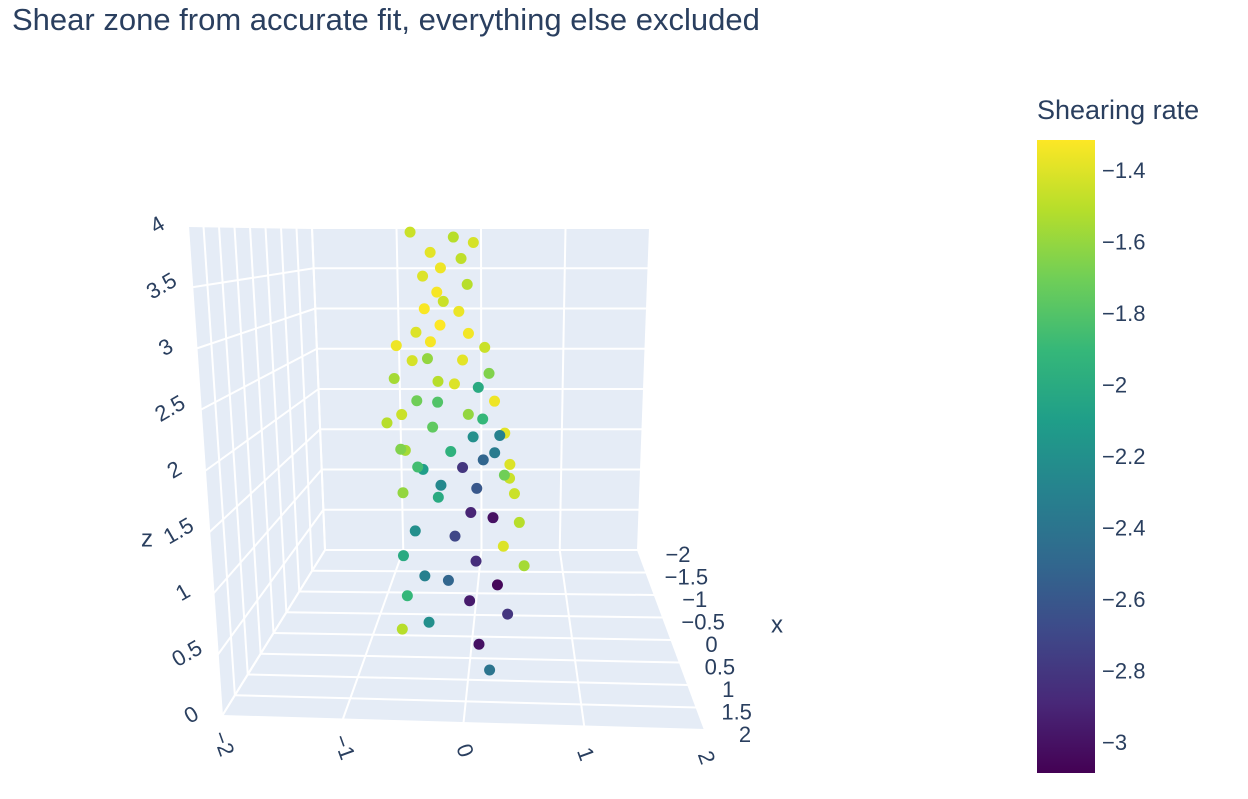 The width and height of the screenshot is (1248, 799). I want to click on side-wall, so click(256, 471).